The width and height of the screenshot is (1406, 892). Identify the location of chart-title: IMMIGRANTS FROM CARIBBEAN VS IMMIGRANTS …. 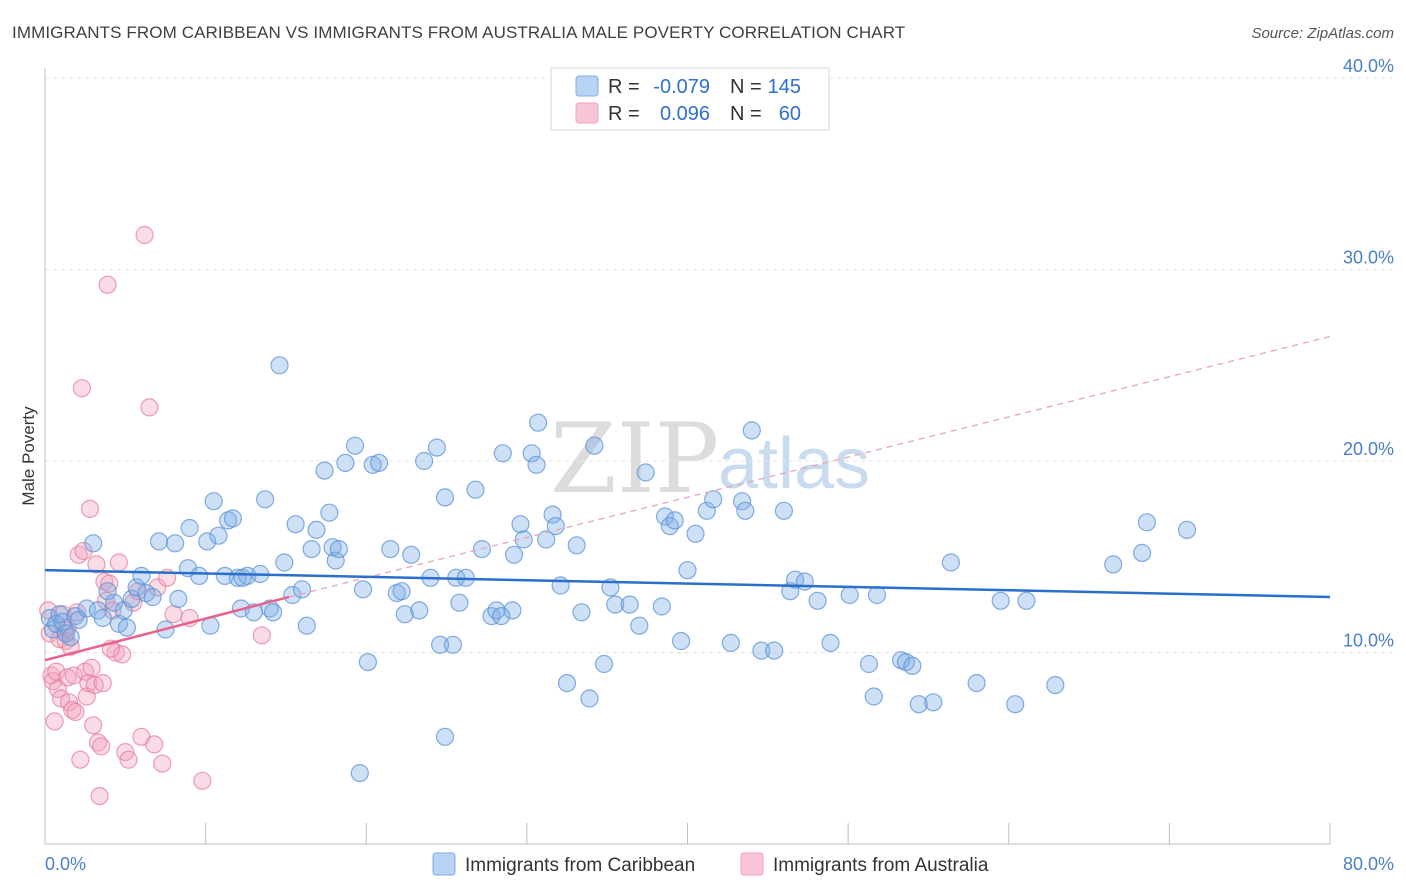
(458, 32).